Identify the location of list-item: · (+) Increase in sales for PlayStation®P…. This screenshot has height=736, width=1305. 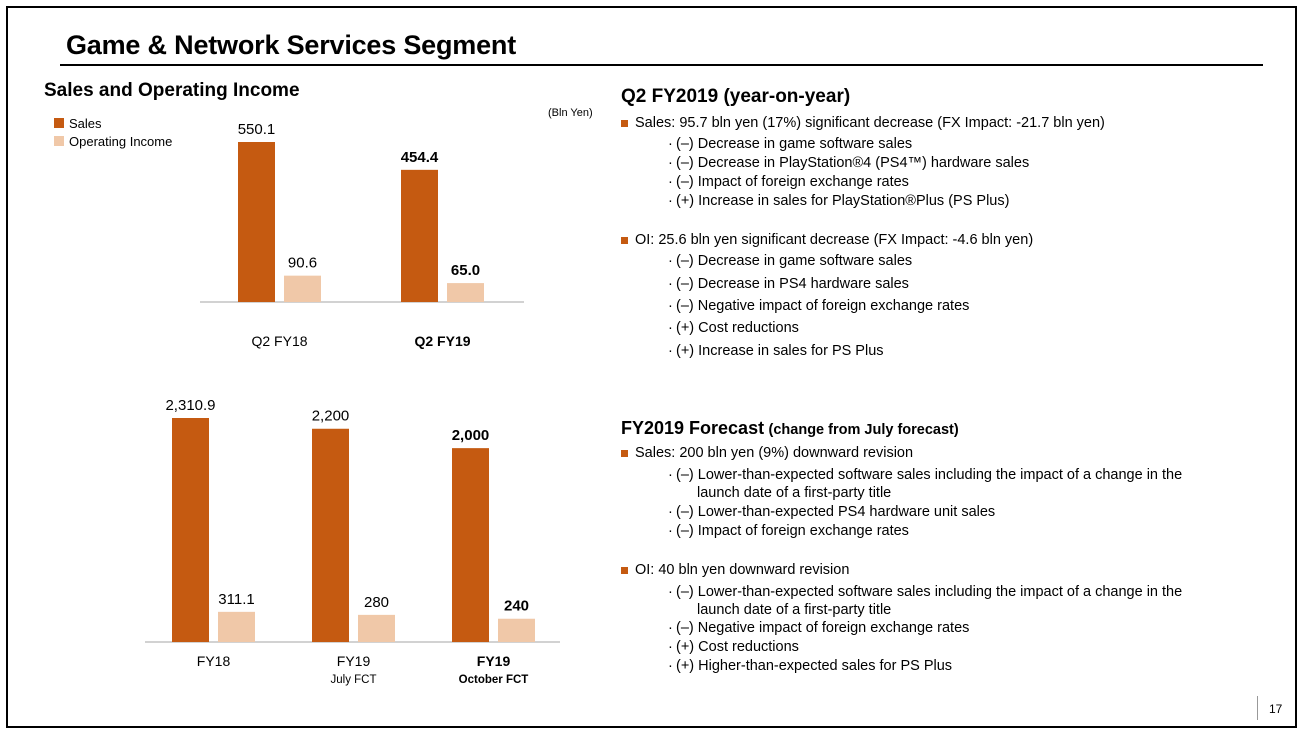
(839, 201).